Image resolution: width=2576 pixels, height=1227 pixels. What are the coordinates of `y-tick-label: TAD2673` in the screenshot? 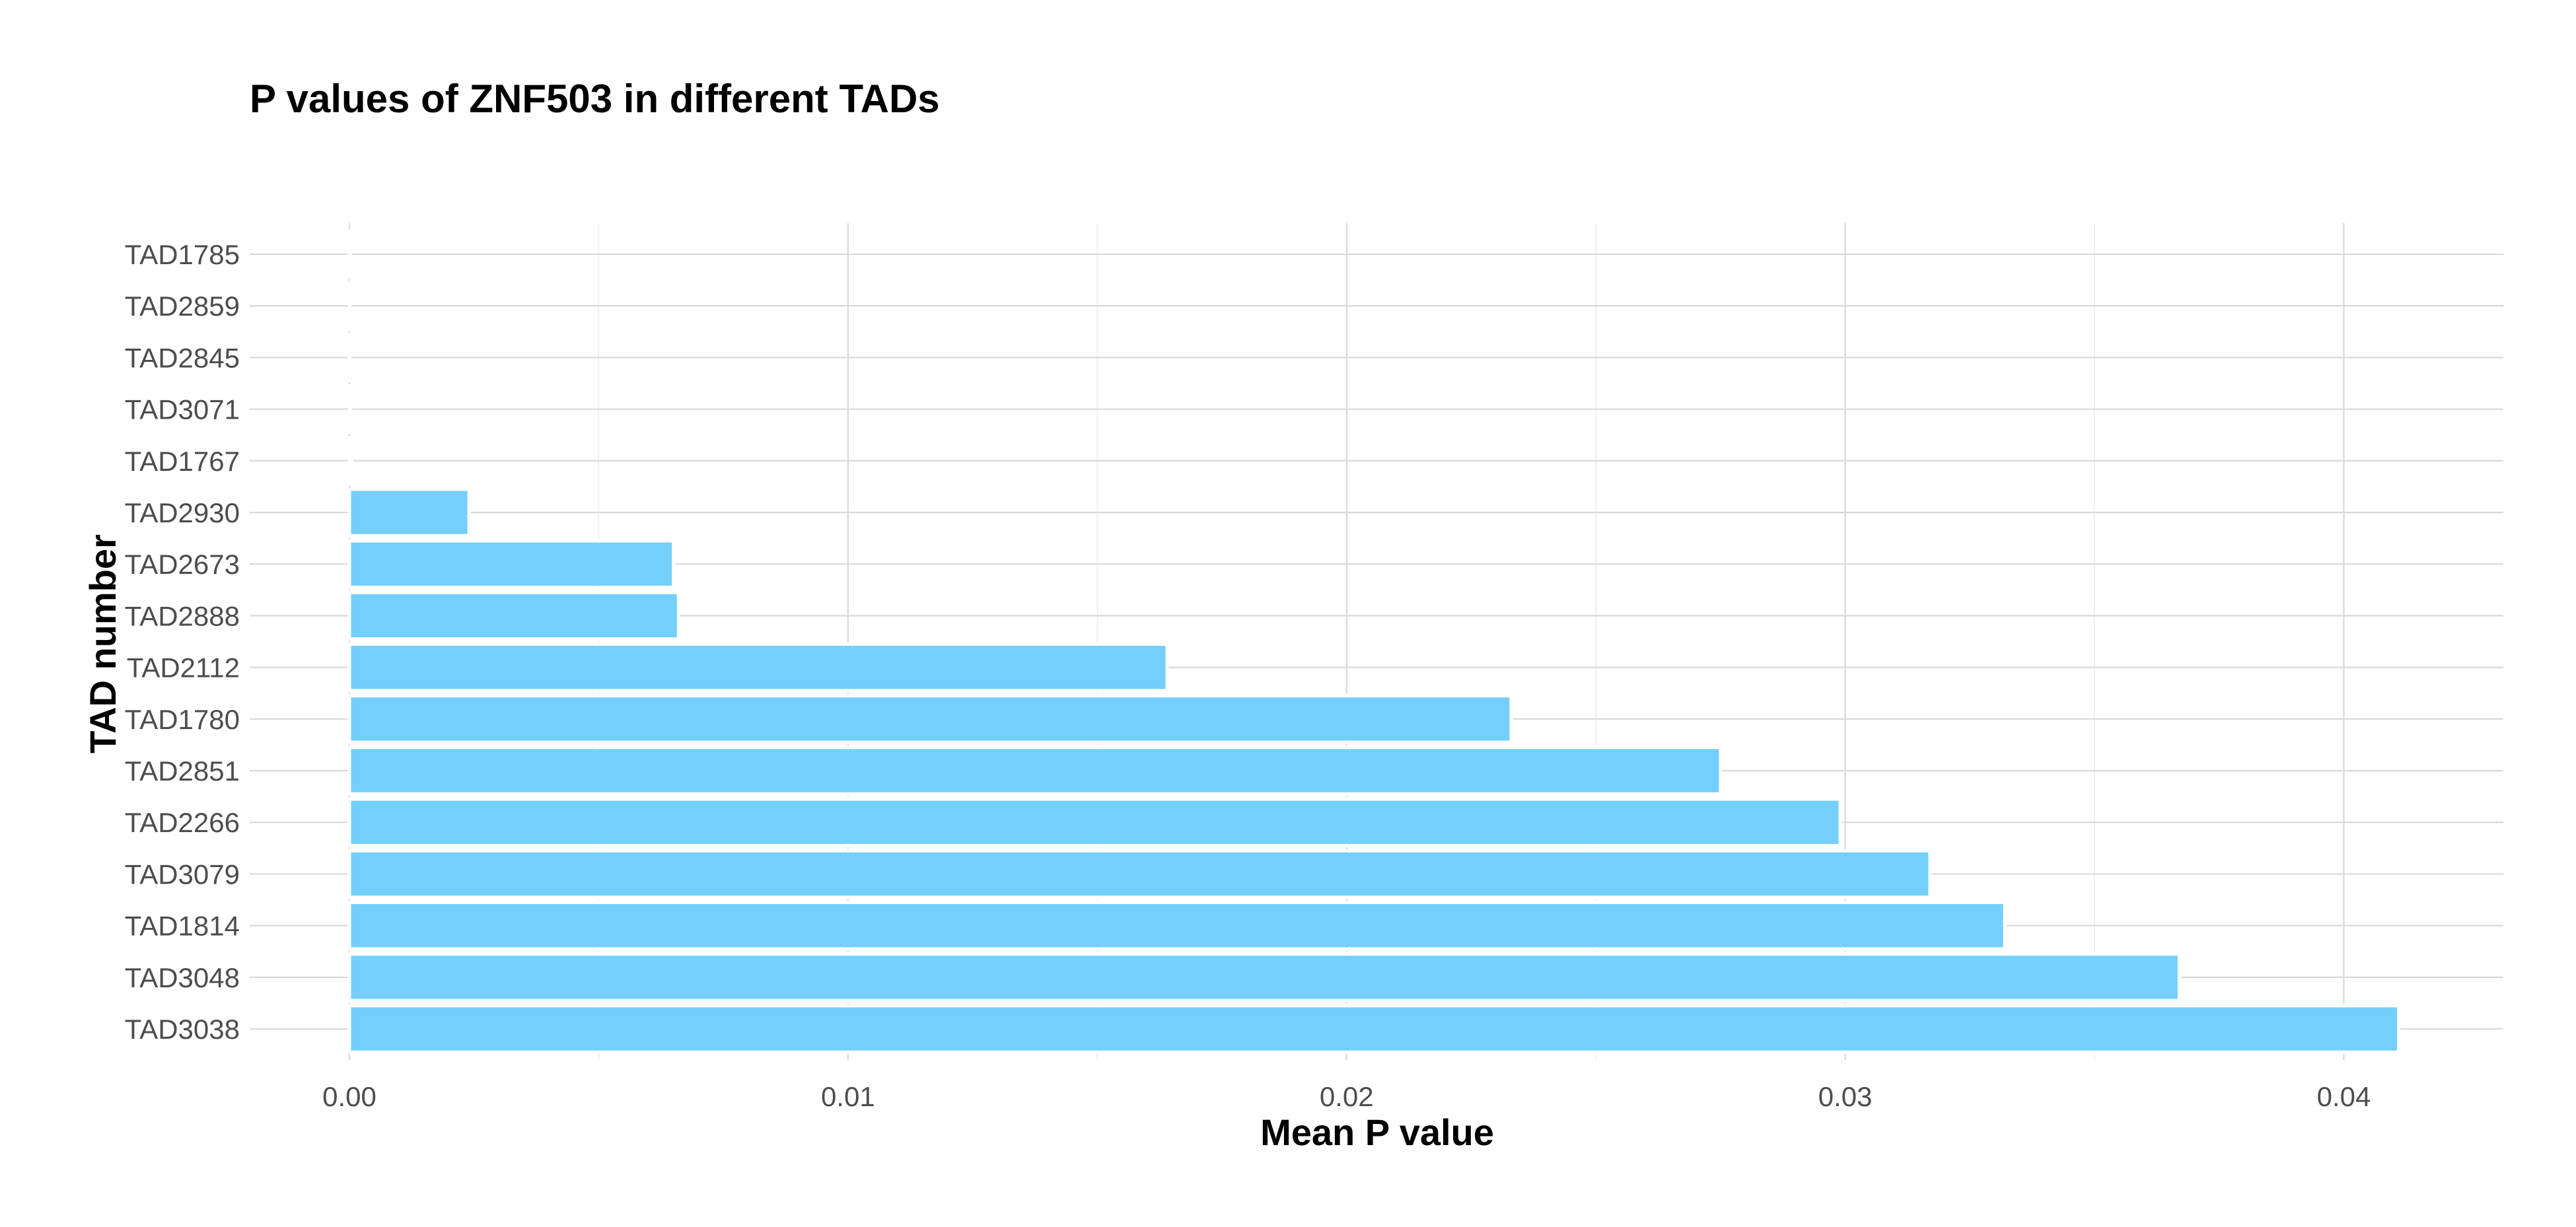 It's located at (182, 564).